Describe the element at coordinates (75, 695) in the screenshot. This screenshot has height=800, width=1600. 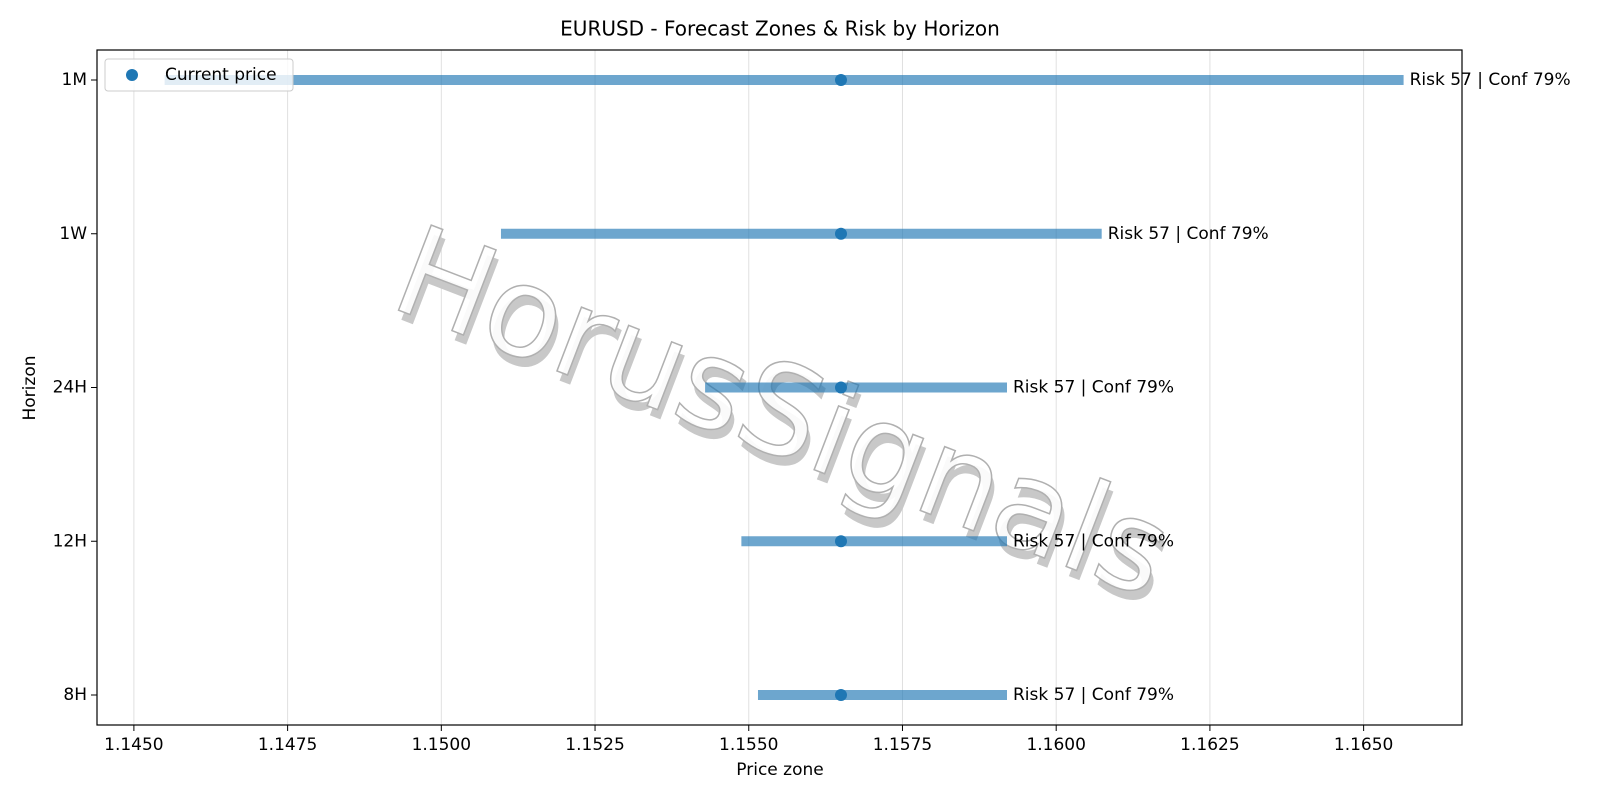
I see `y-tick-label: 8H` at that location.